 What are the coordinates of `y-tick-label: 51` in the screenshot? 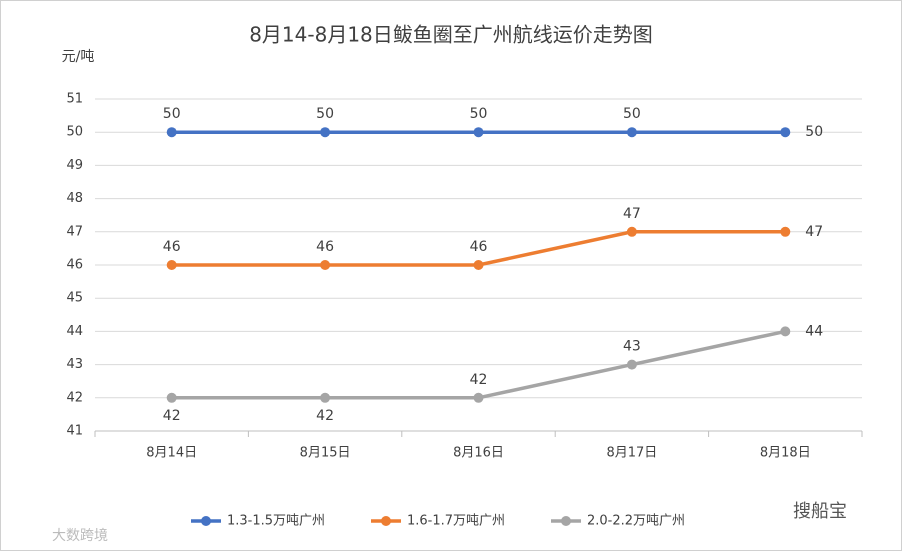 It's located at (74, 99).